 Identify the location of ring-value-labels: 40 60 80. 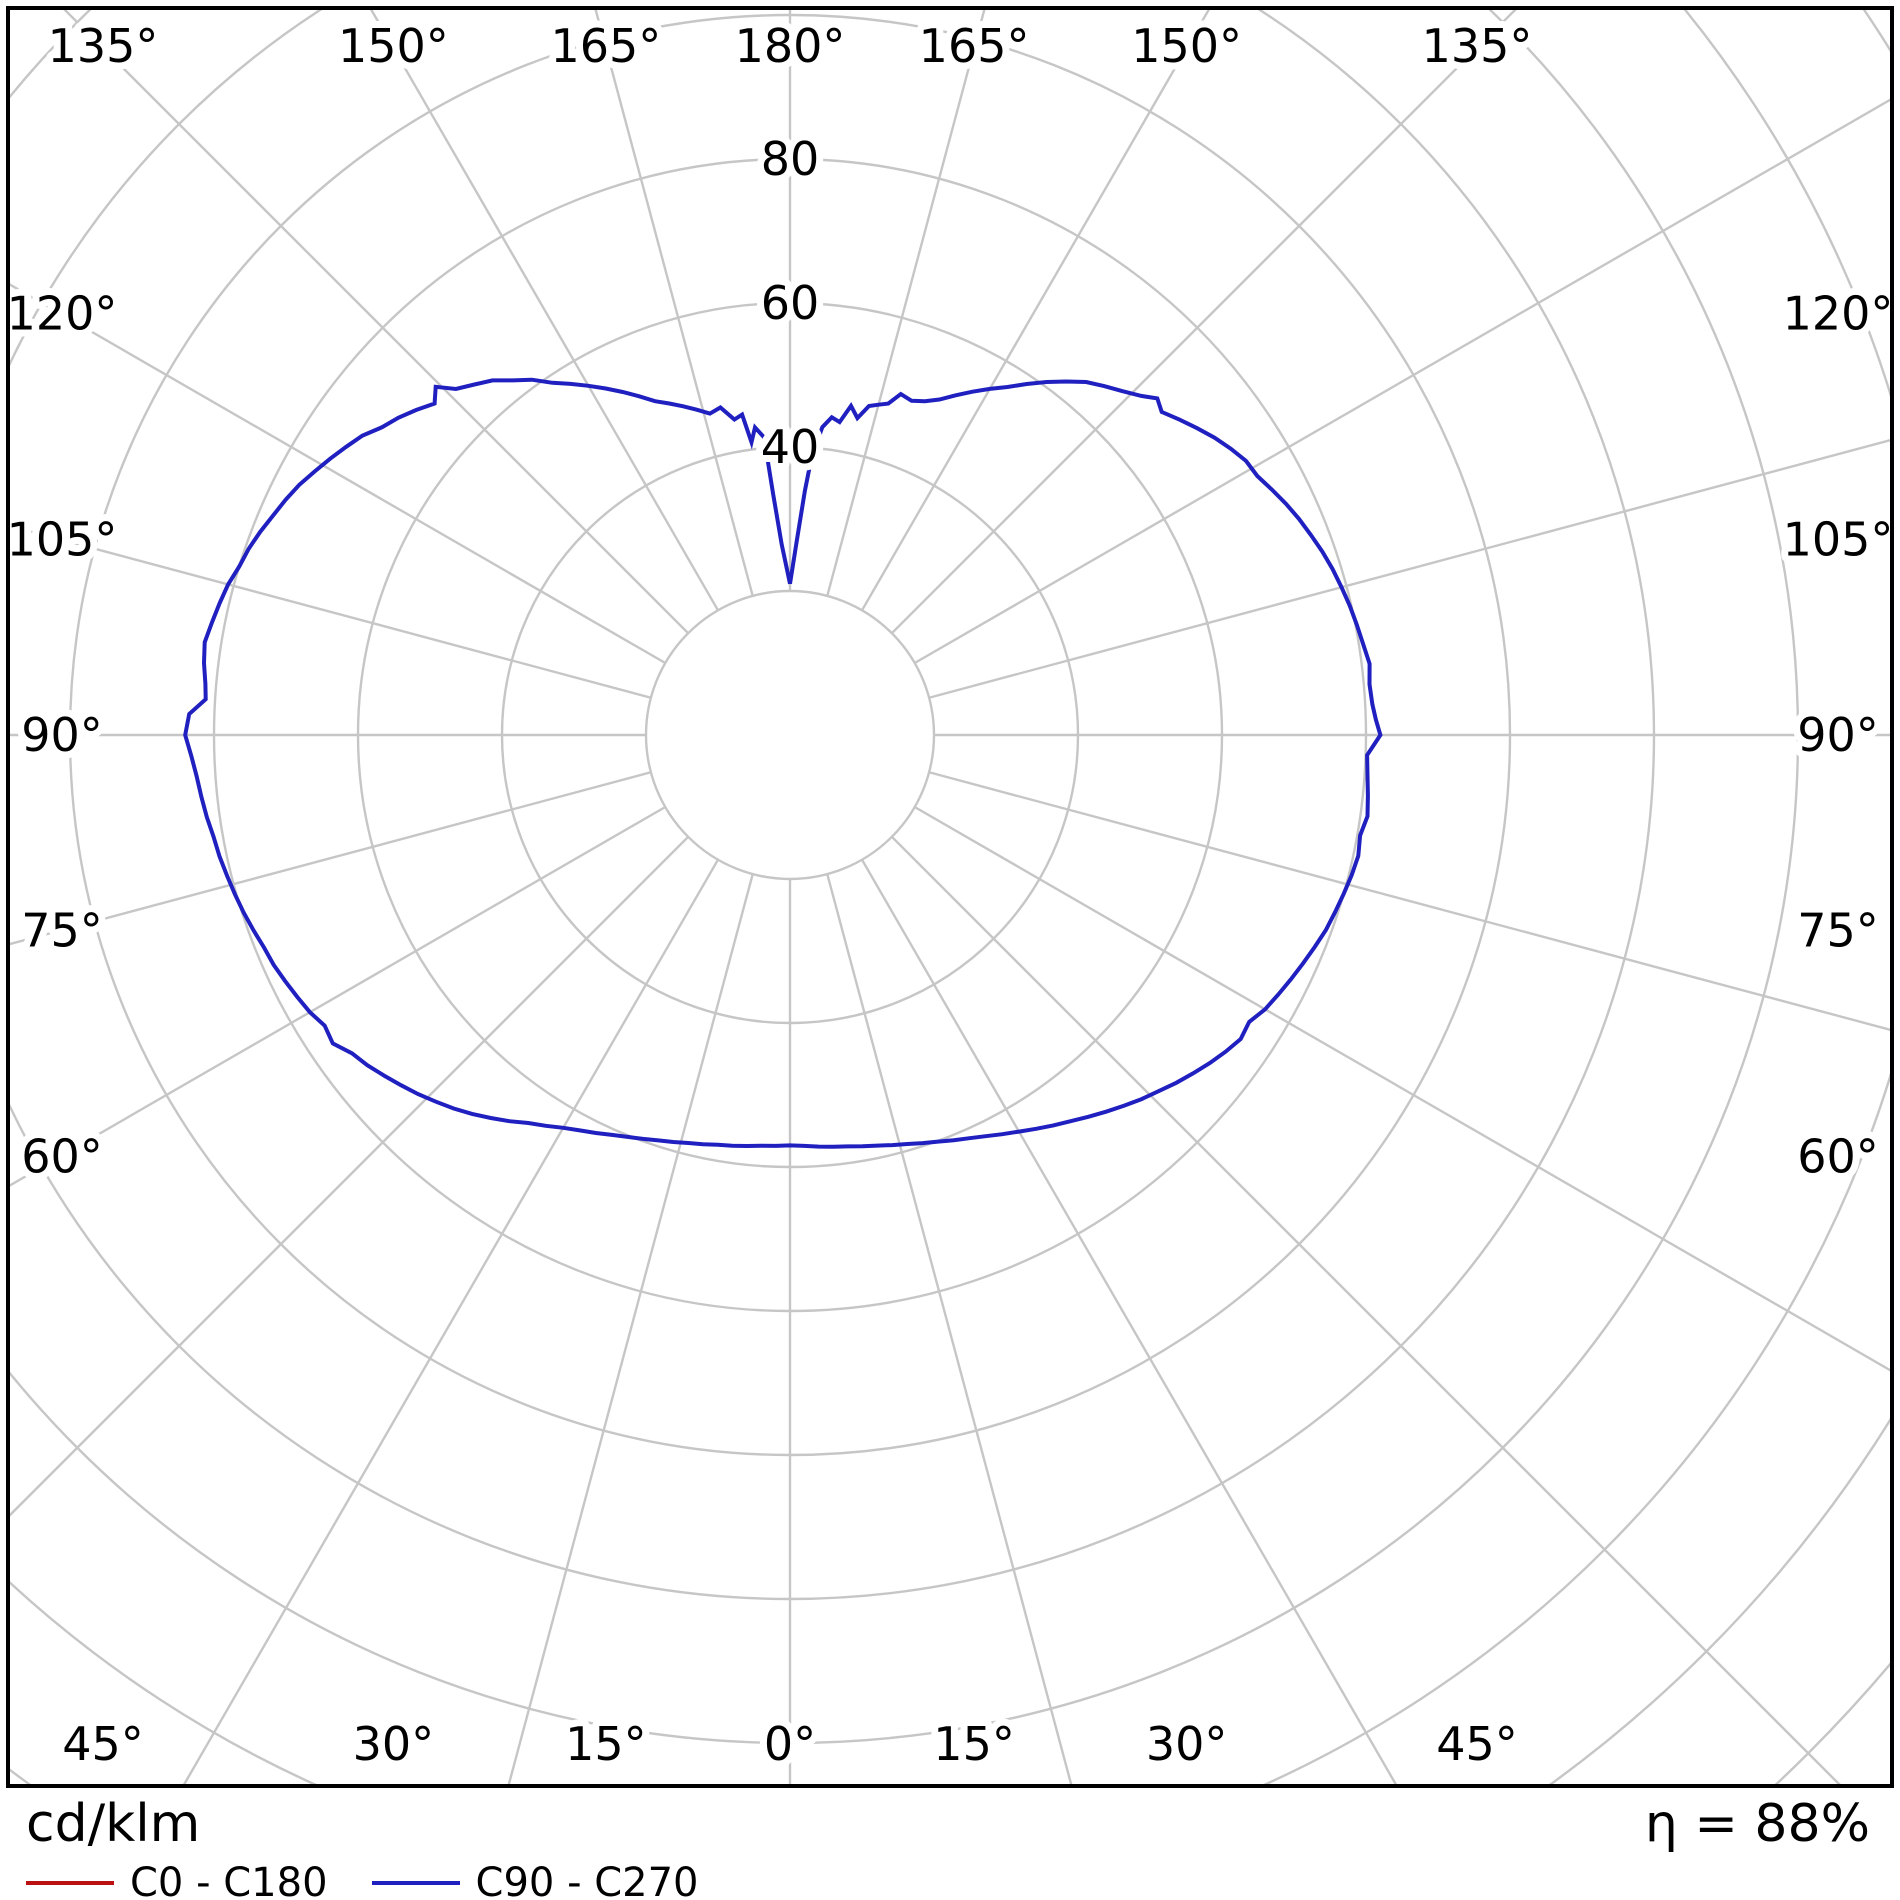
(790, 303).